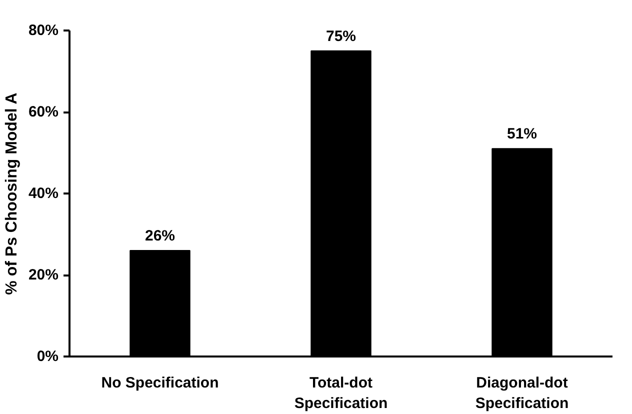 The image size is (632, 414). Describe the element at coordinates (522, 134) in the screenshot. I see `data-label: 51%` at that location.